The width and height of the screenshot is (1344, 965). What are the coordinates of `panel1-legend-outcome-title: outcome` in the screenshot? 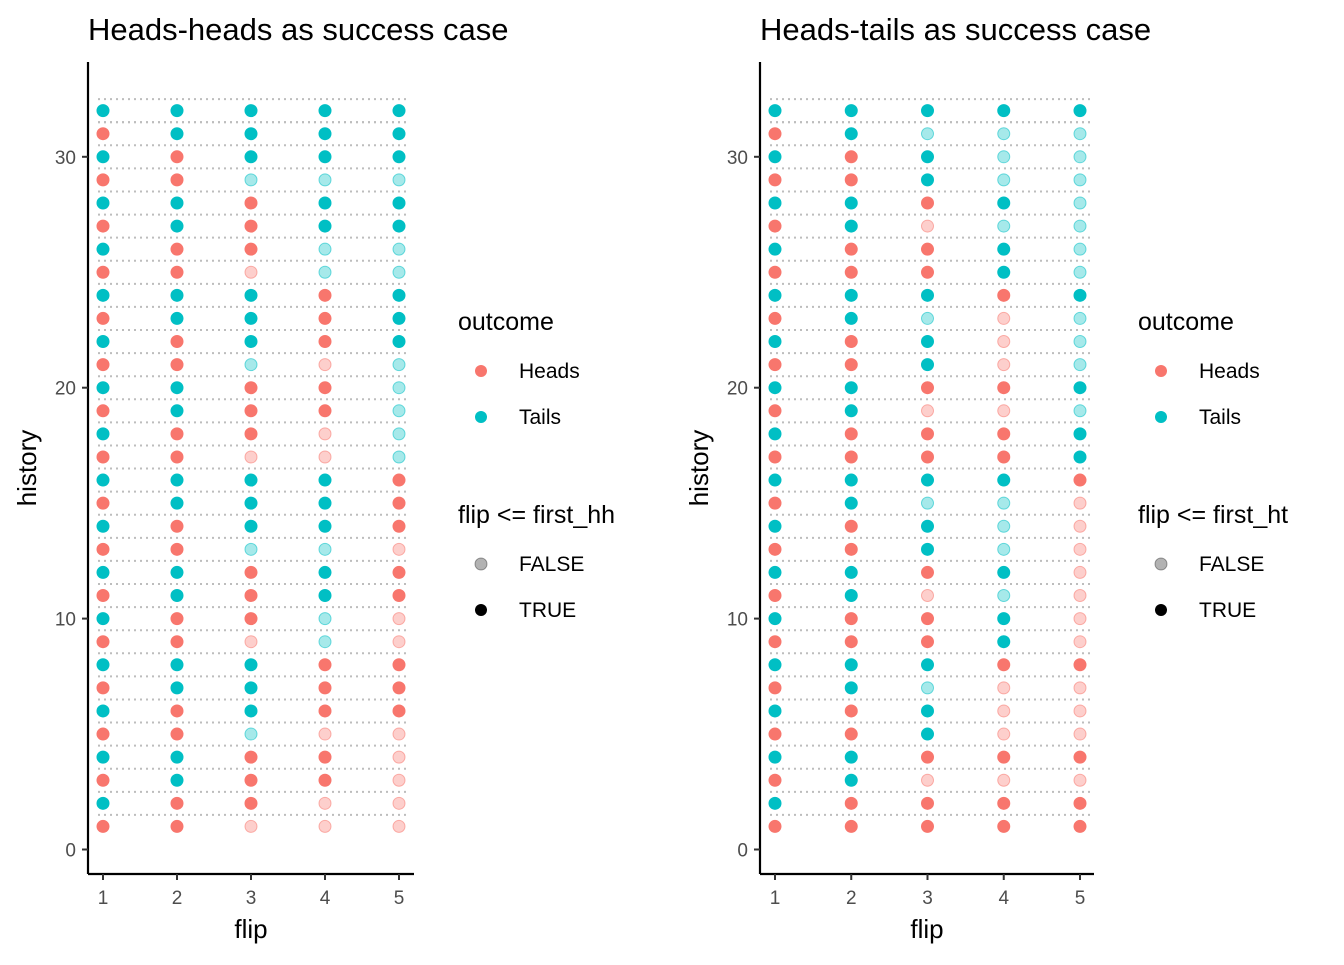 It's located at (506, 322).